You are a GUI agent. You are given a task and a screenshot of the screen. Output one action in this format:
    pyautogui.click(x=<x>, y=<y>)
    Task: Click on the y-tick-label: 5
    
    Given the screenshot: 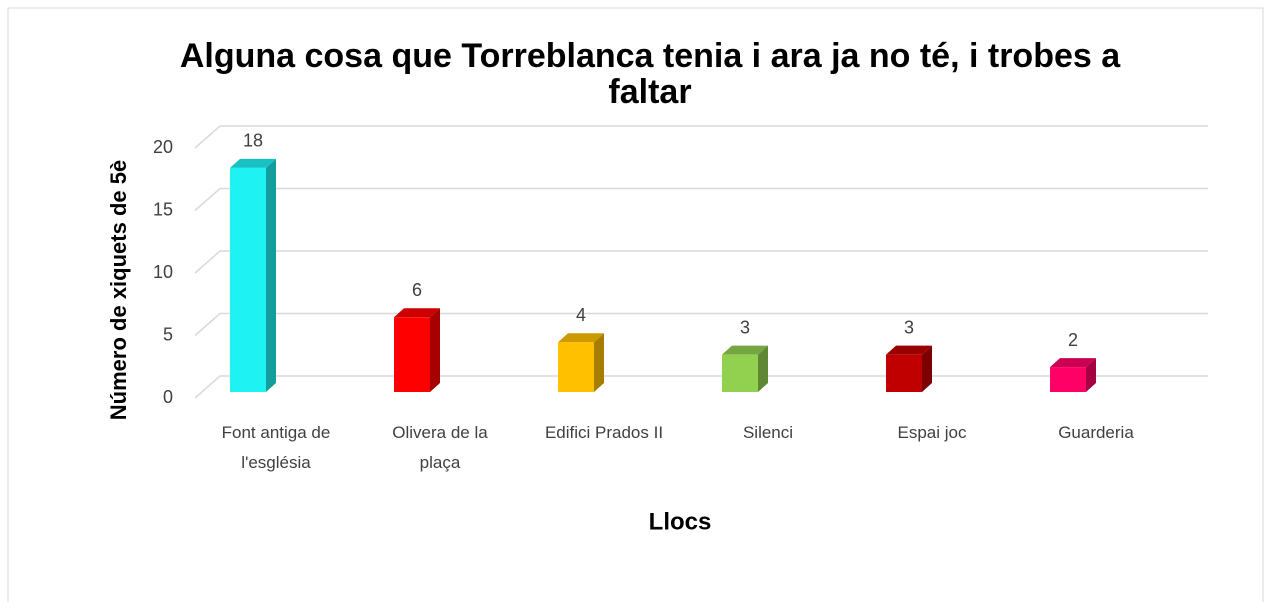 What is the action you would take?
    pyautogui.click(x=168, y=334)
    